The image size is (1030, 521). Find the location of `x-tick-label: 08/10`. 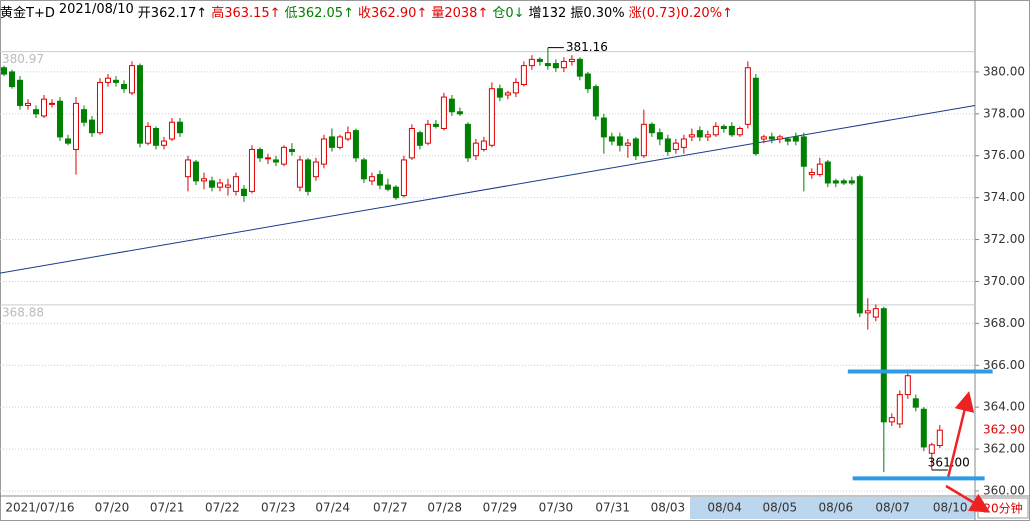

x-tick-label: 08/10 is located at coordinates (950, 508).